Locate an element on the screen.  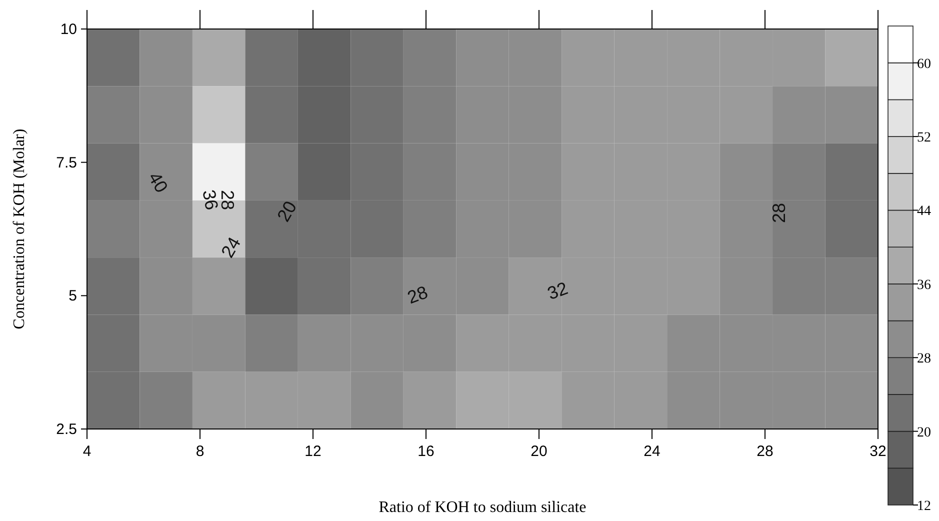
x-tick-label: 24 is located at coordinates (652, 451).